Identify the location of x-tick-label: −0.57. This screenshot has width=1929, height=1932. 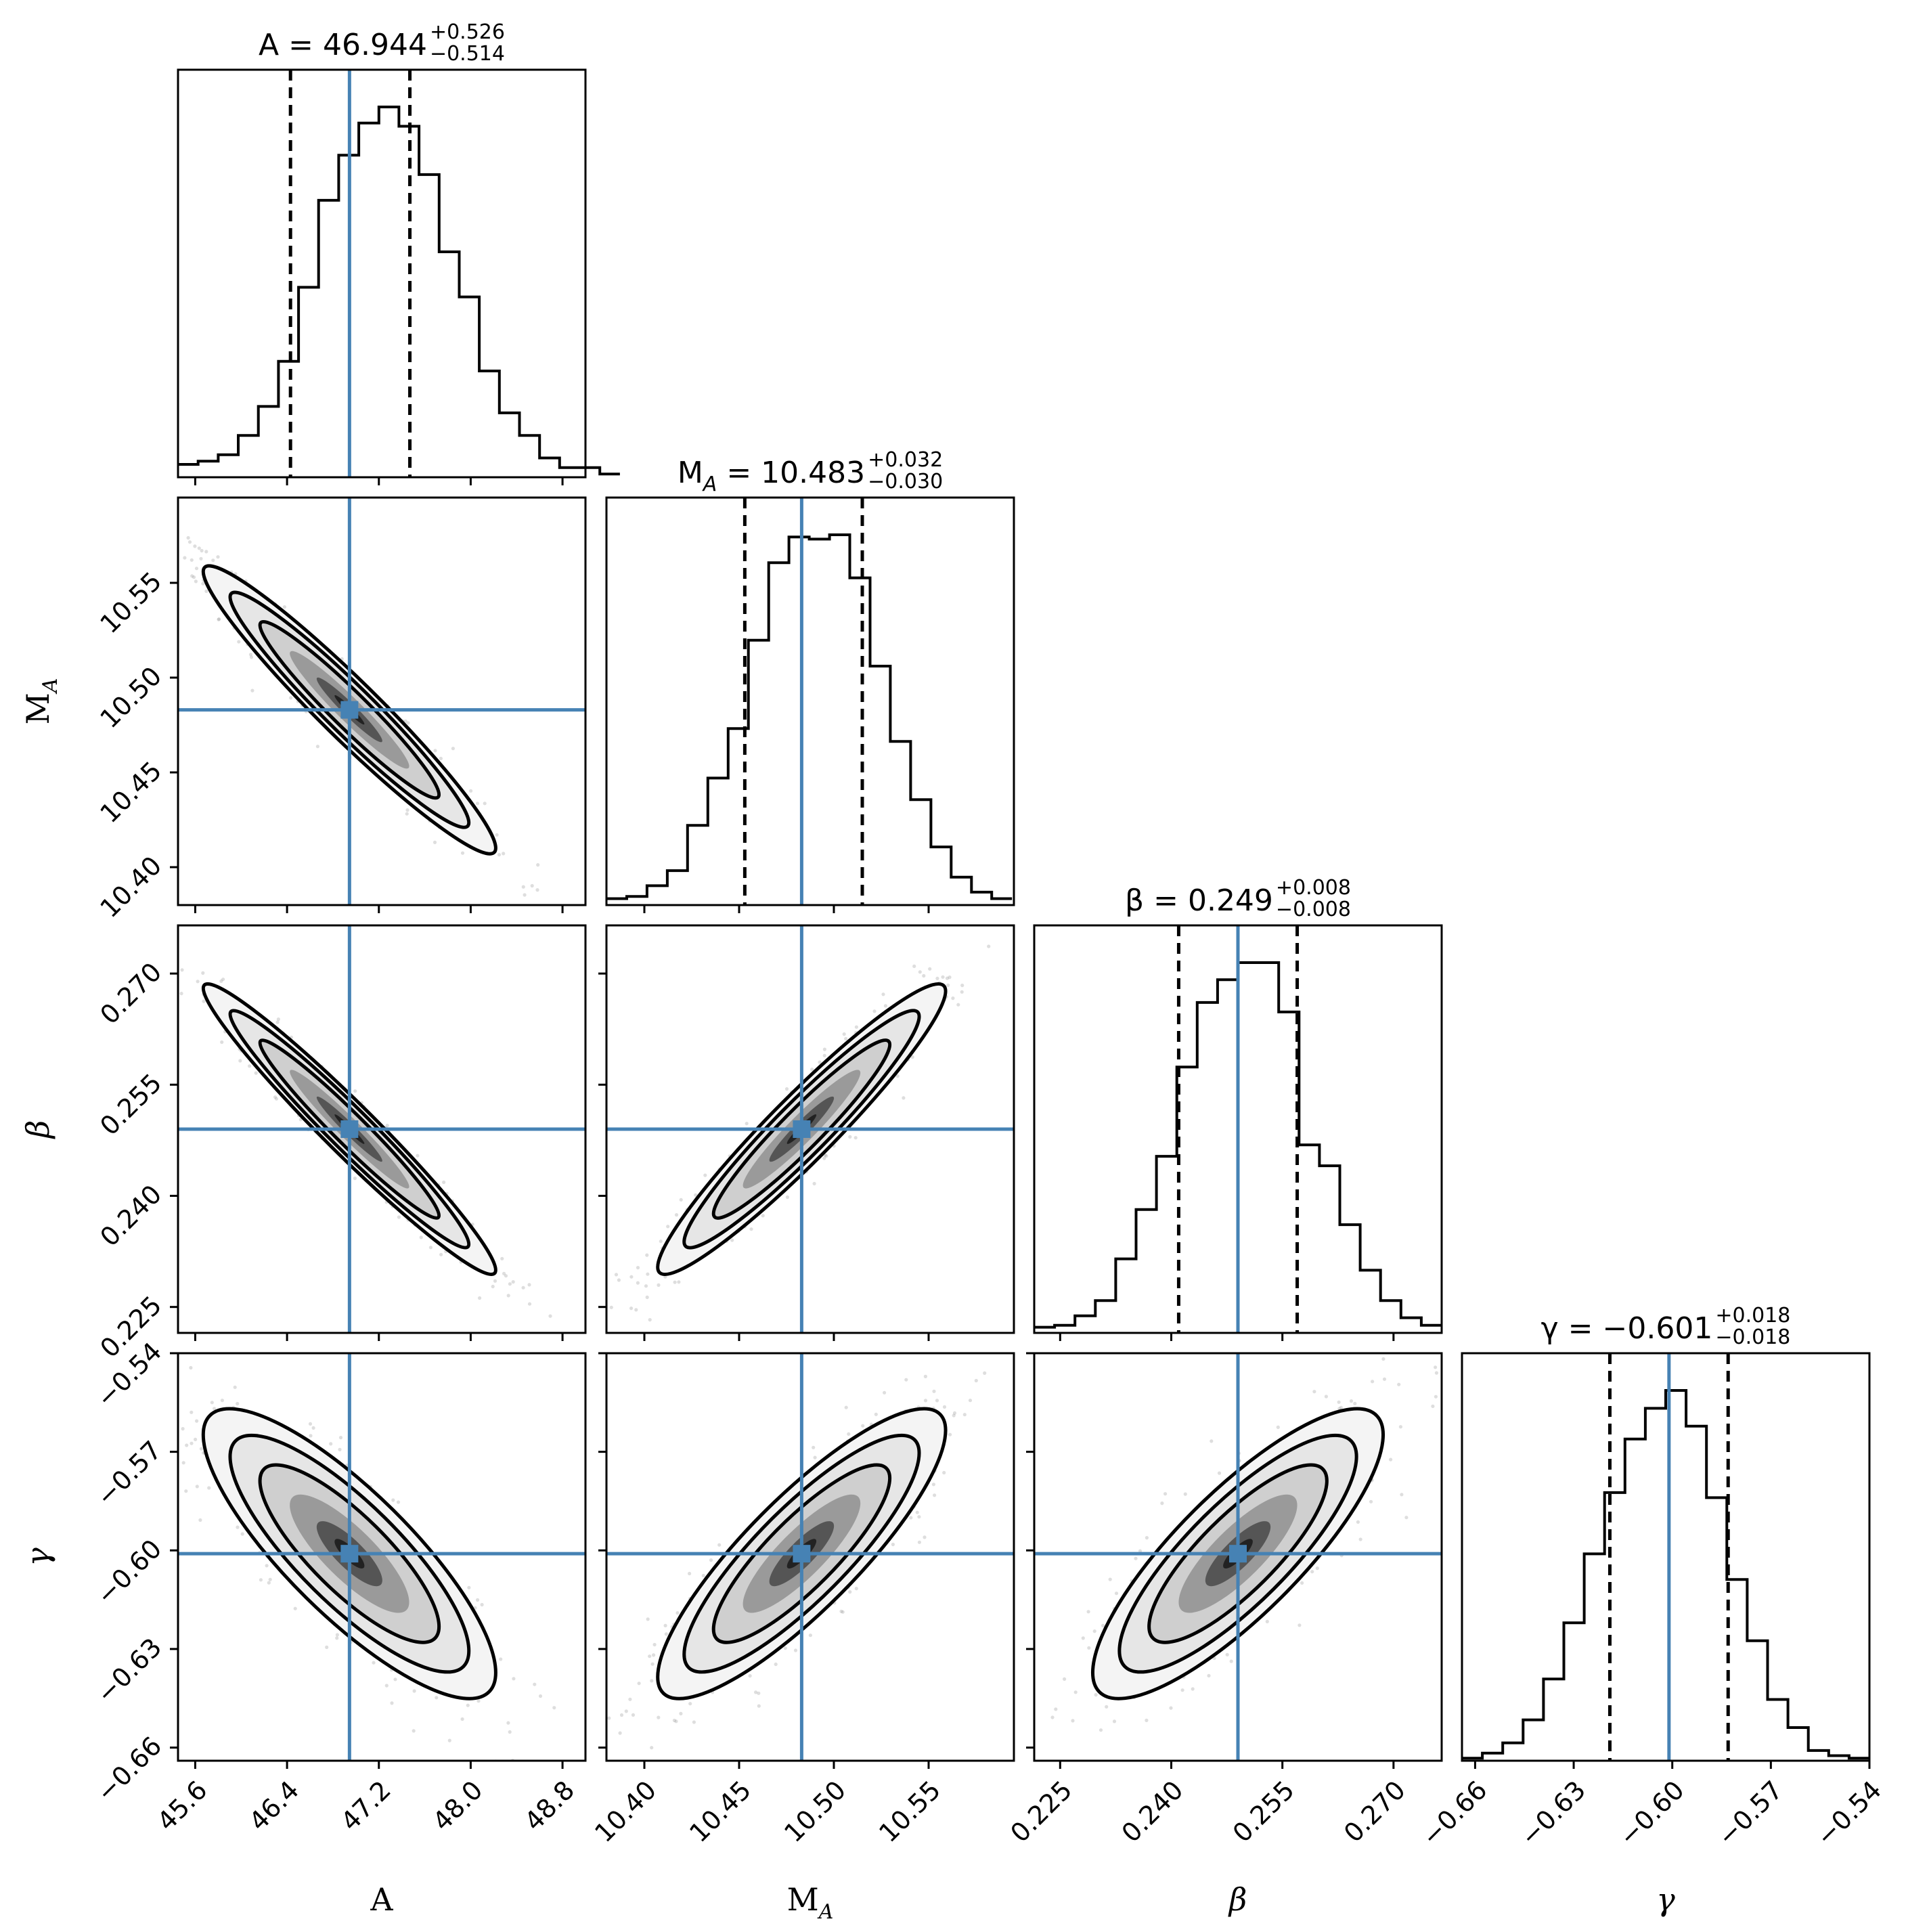
(1750, 1813).